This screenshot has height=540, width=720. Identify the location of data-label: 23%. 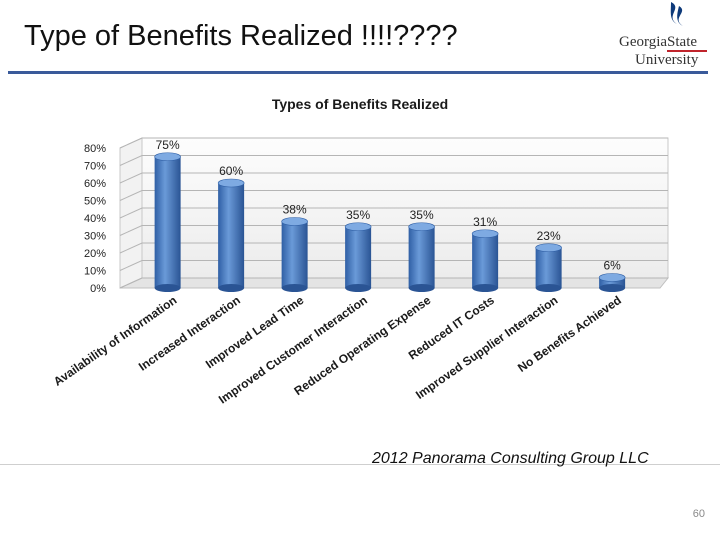
(549, 236).